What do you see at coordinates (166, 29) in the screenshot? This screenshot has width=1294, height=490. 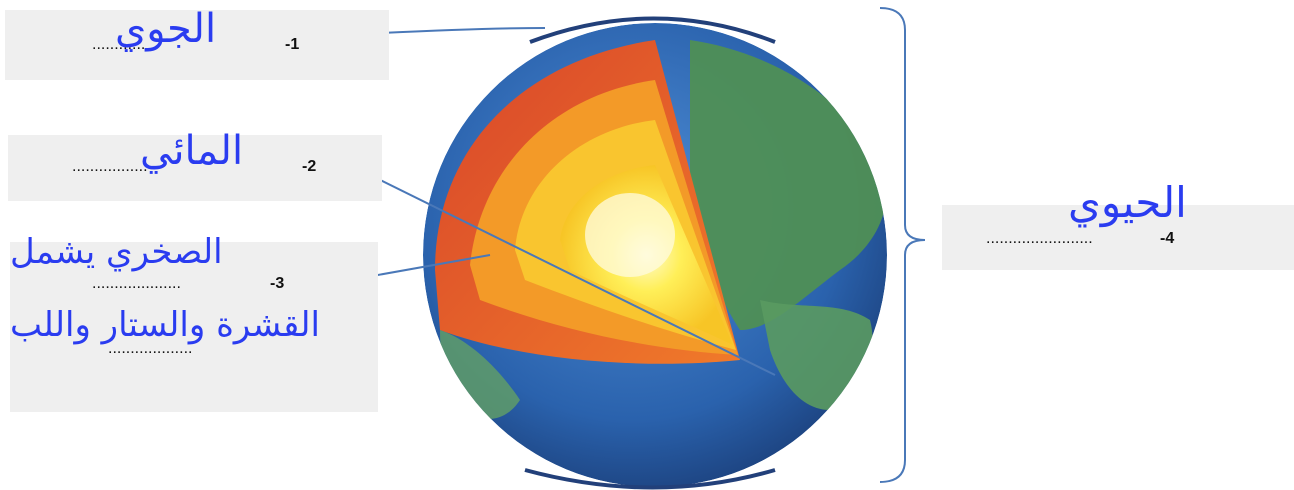 I see `answer-atmosphere: الجوي` at bounding box center [166, 29].